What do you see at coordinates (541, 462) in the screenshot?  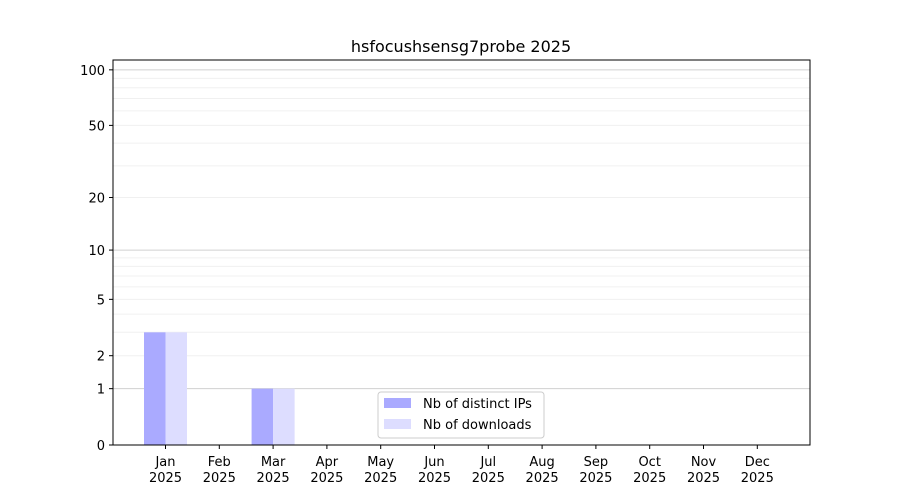 I see `x-tick-label: Aug` at bounding box center [541, 462].